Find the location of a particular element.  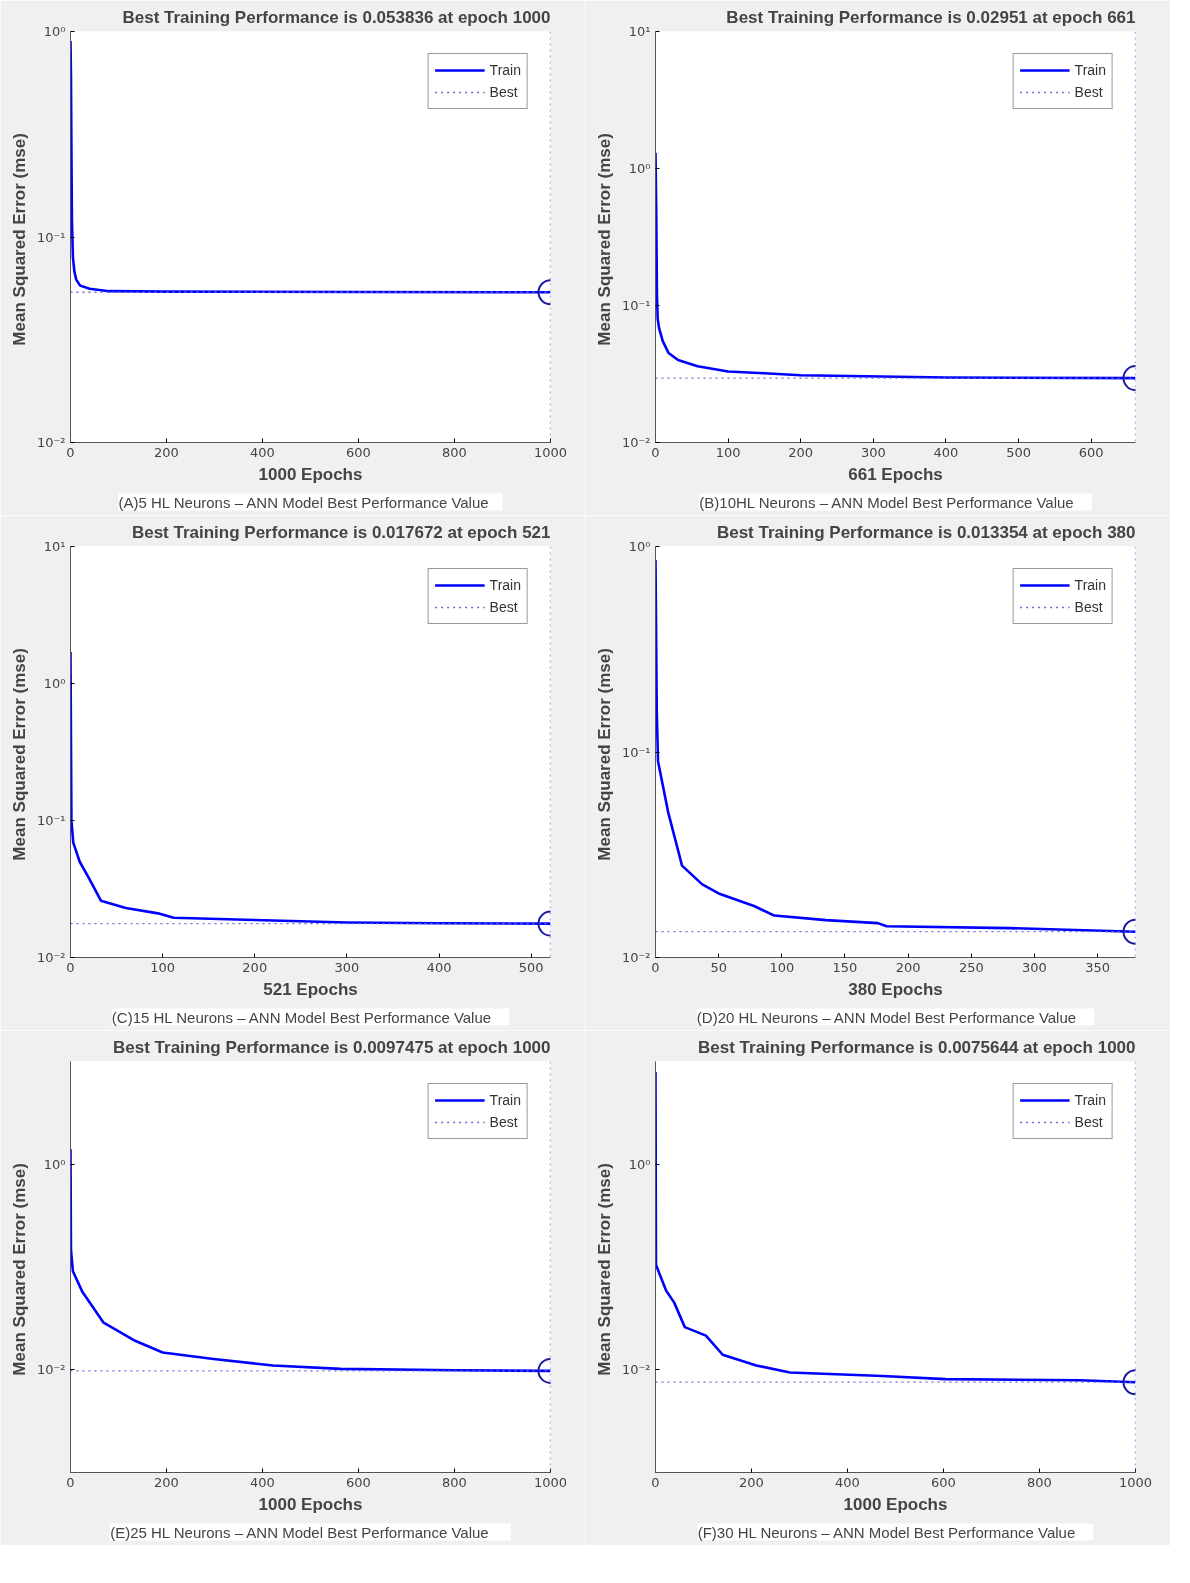

text: (C)15 HL Neurons – ANN Model Best Performance Value is located at coordinates (301, 1017).